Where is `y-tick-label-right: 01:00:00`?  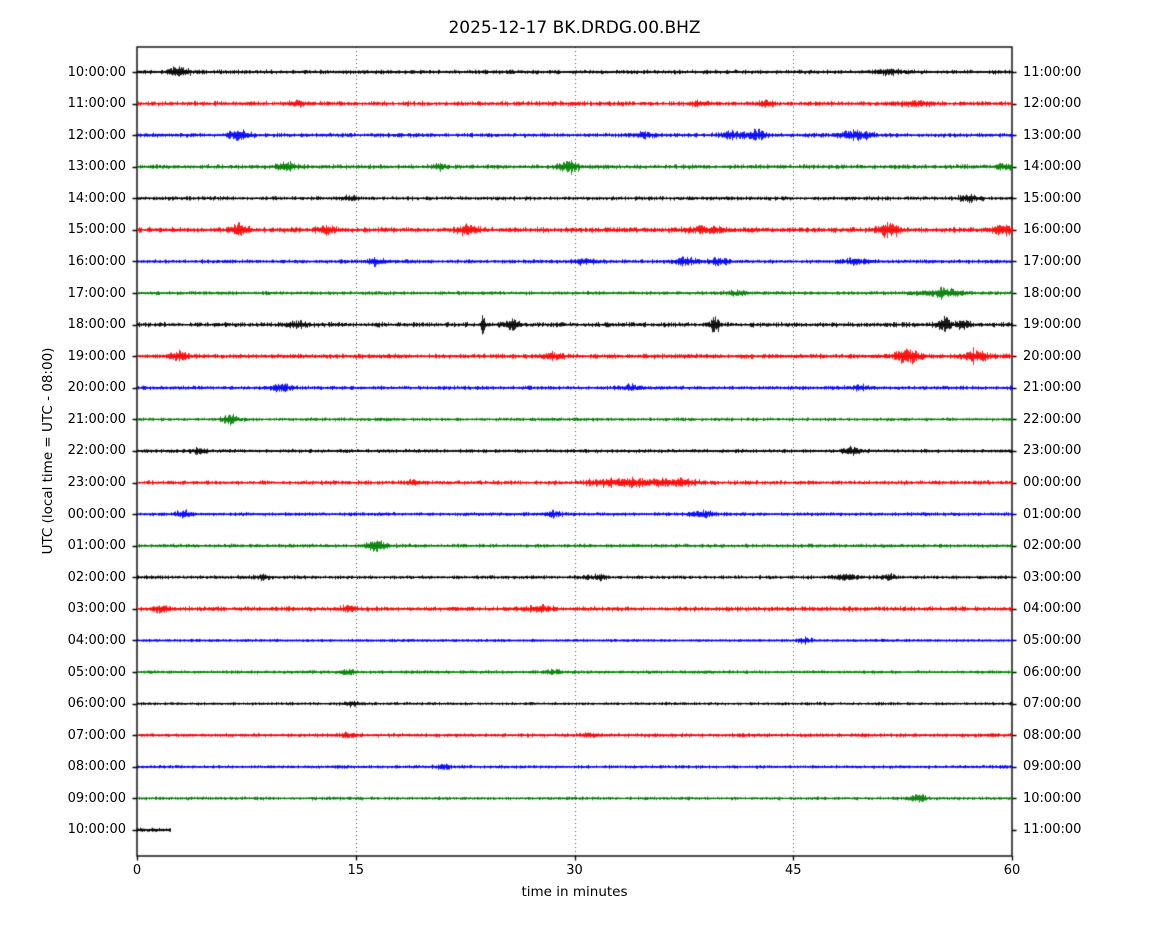 y-tick-label-right: 01:00:00 is located at coordinates (1052, 514).